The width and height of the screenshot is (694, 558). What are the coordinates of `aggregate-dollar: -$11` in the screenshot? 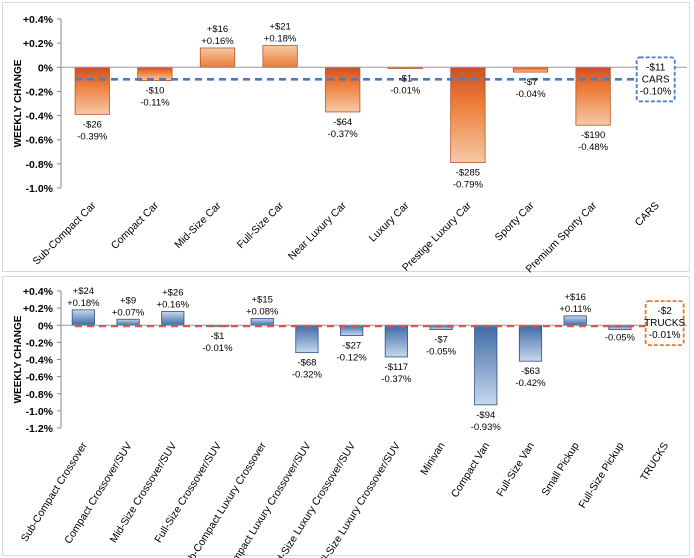 It's located at (656, 67).